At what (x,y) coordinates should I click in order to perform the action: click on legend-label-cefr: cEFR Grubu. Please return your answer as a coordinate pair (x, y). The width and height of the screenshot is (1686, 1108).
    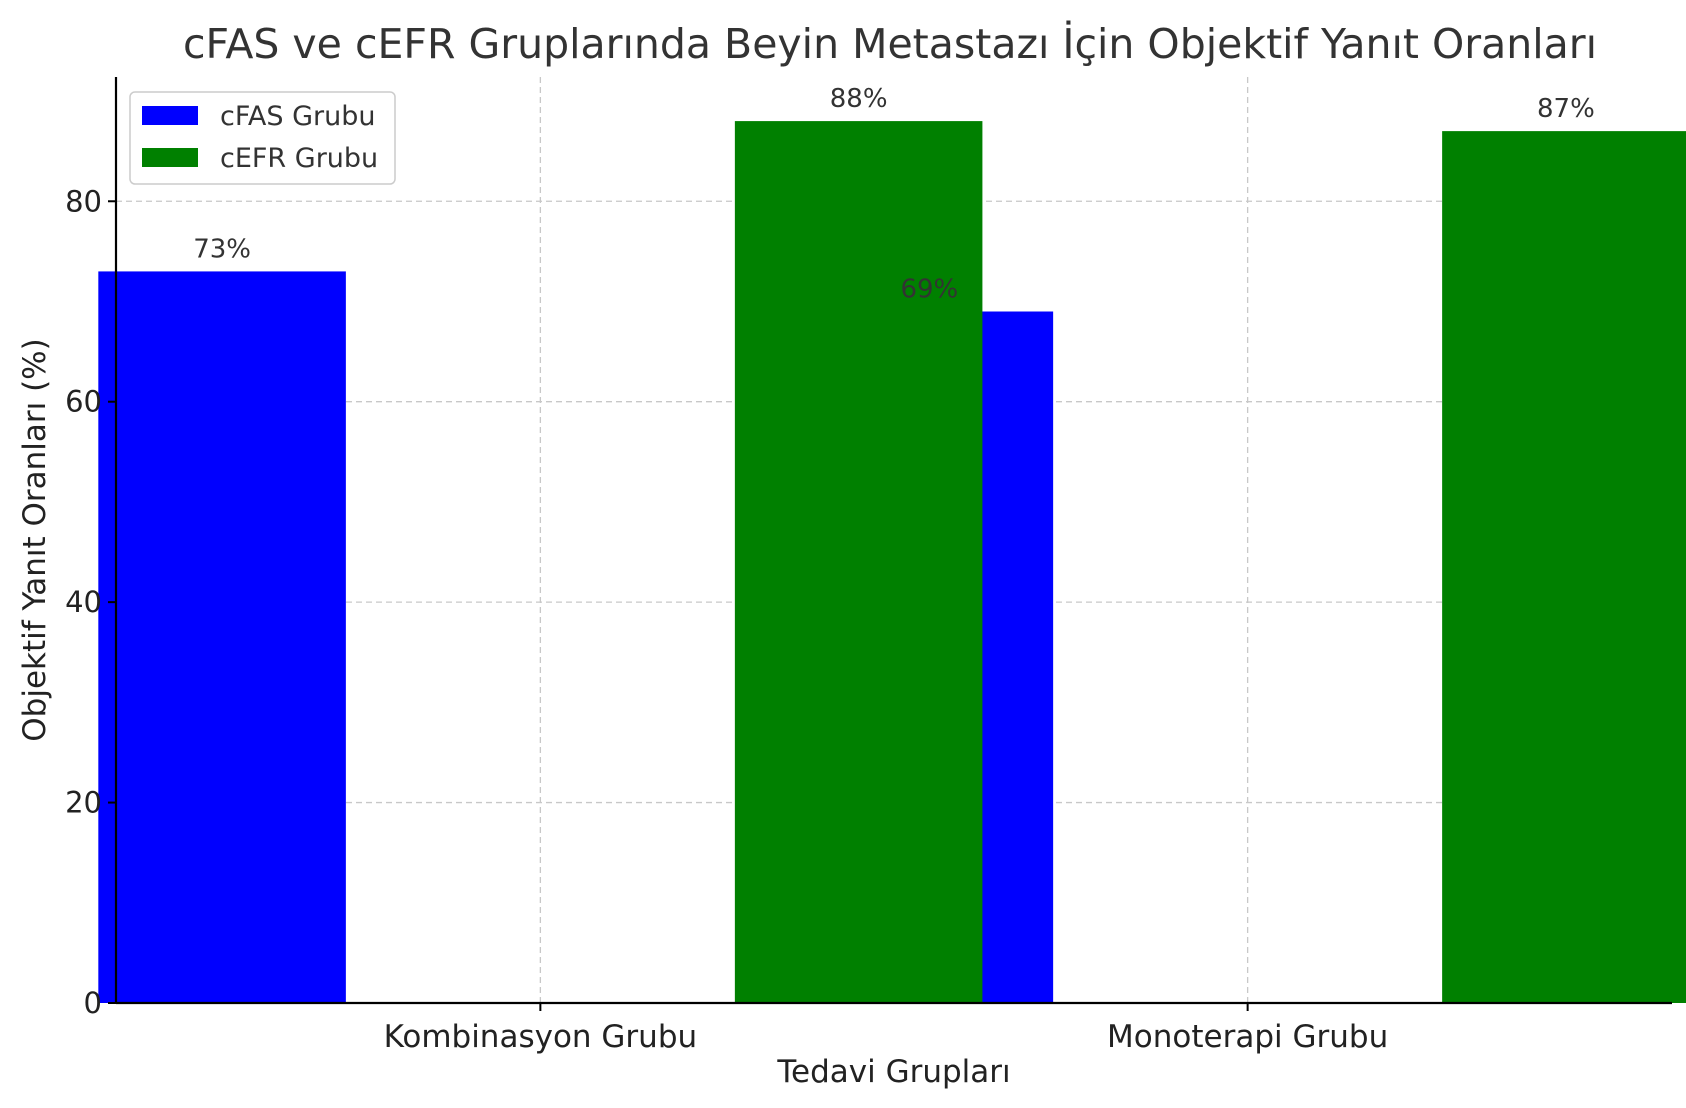
    Looking at the image, I should click on (299, 158).